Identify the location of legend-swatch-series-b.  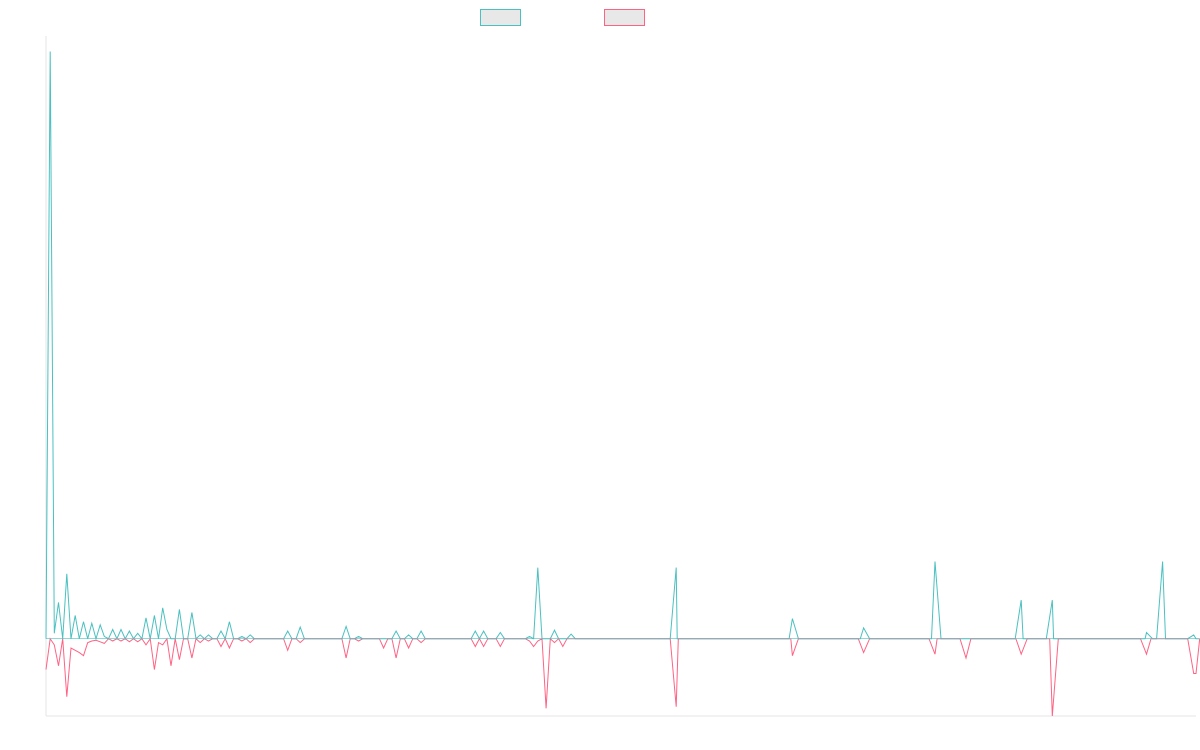
(624, 17).